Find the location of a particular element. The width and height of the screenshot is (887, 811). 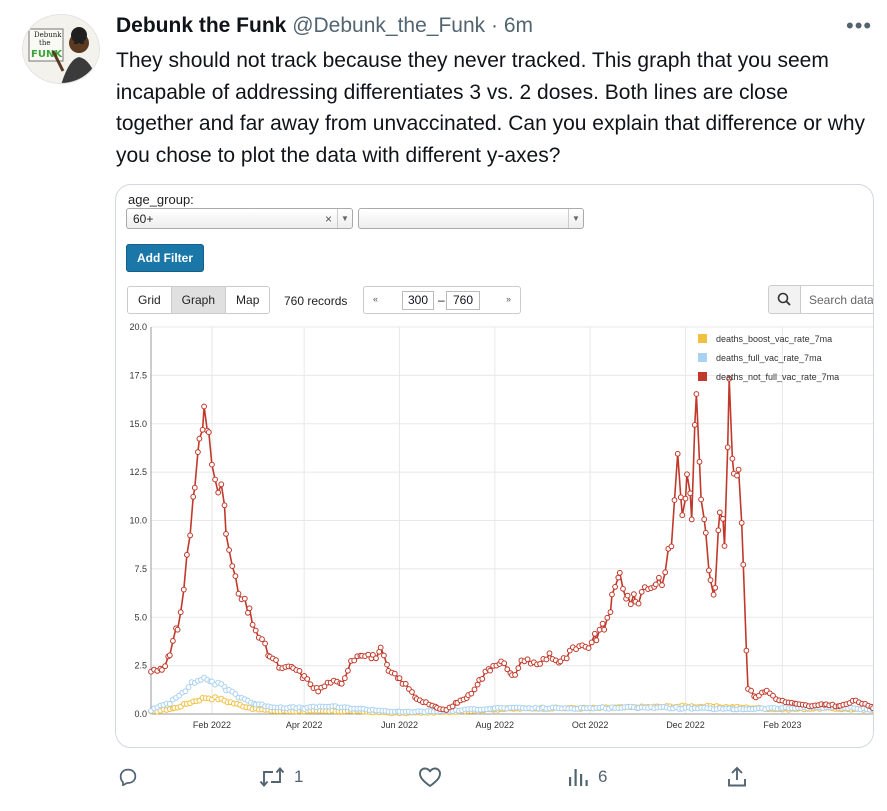

avatar: Debunk the FUNK is located at coordinates (61, 49).